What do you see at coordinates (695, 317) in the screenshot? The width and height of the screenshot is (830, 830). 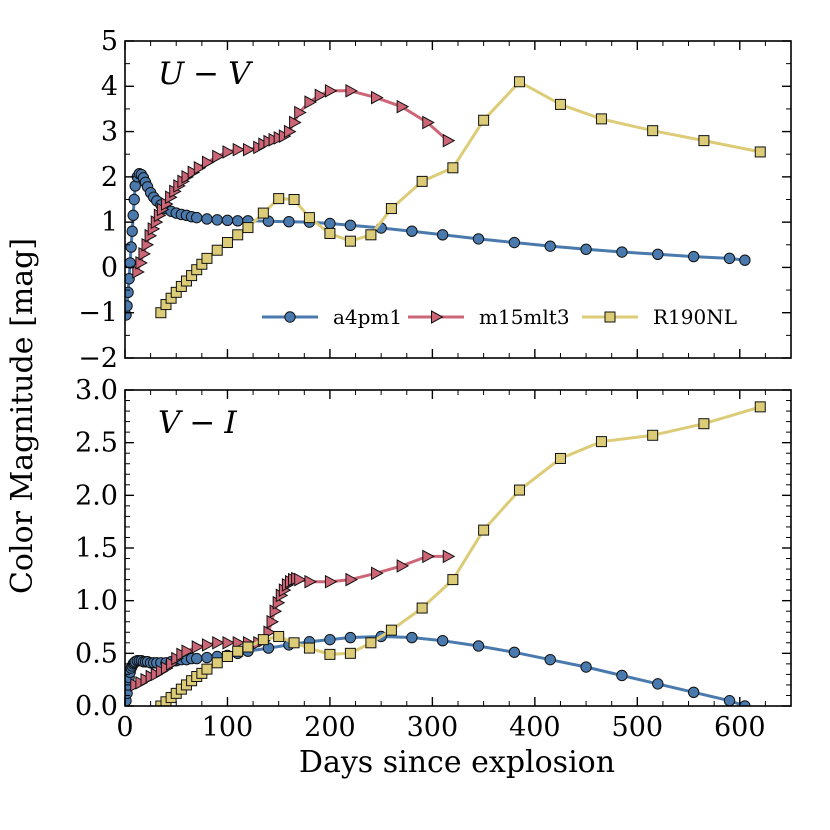 I see `legend-label-R190NL: R190NL` at bounding box center [695, 317].